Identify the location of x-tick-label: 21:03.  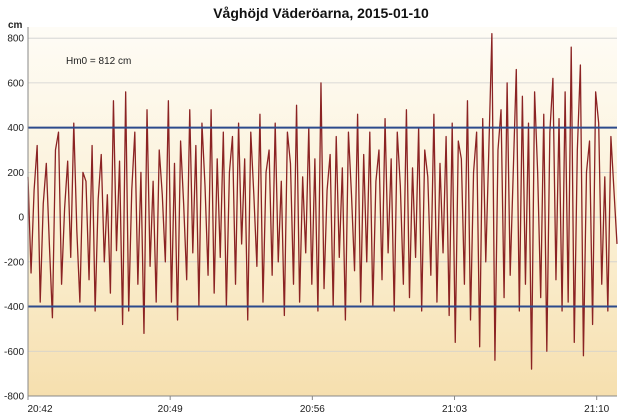
(454, 409).